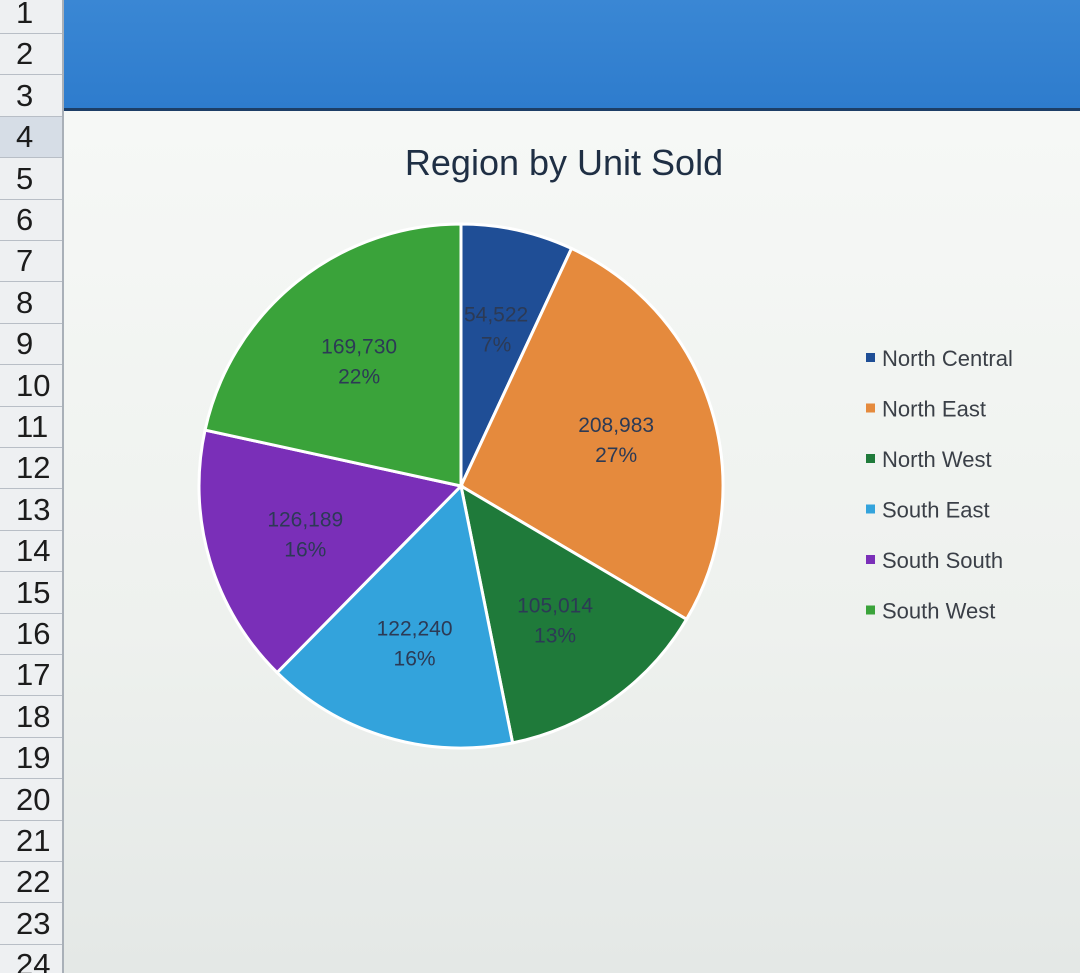 Image resolution: width=1080 pixels, height=973 pixels. What do you see at coordinates (31, 883) in the screenshot?
I see `row-header-22: 22` at bounding box center [31, 883].